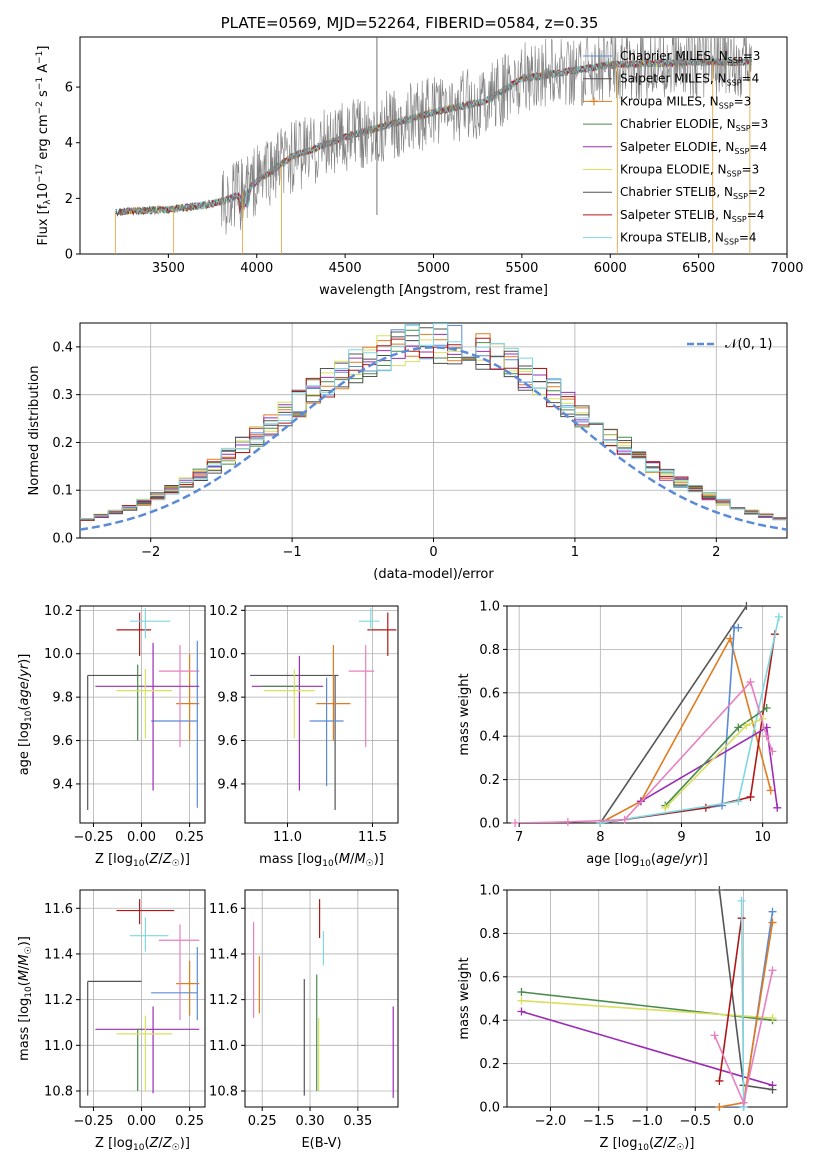 This screenshot has height=1170, width=819. What do you see at coordinates (62, 395) in the screenshot?
I see `y-tick-label: 0.3` at bounding box center [62, 395].